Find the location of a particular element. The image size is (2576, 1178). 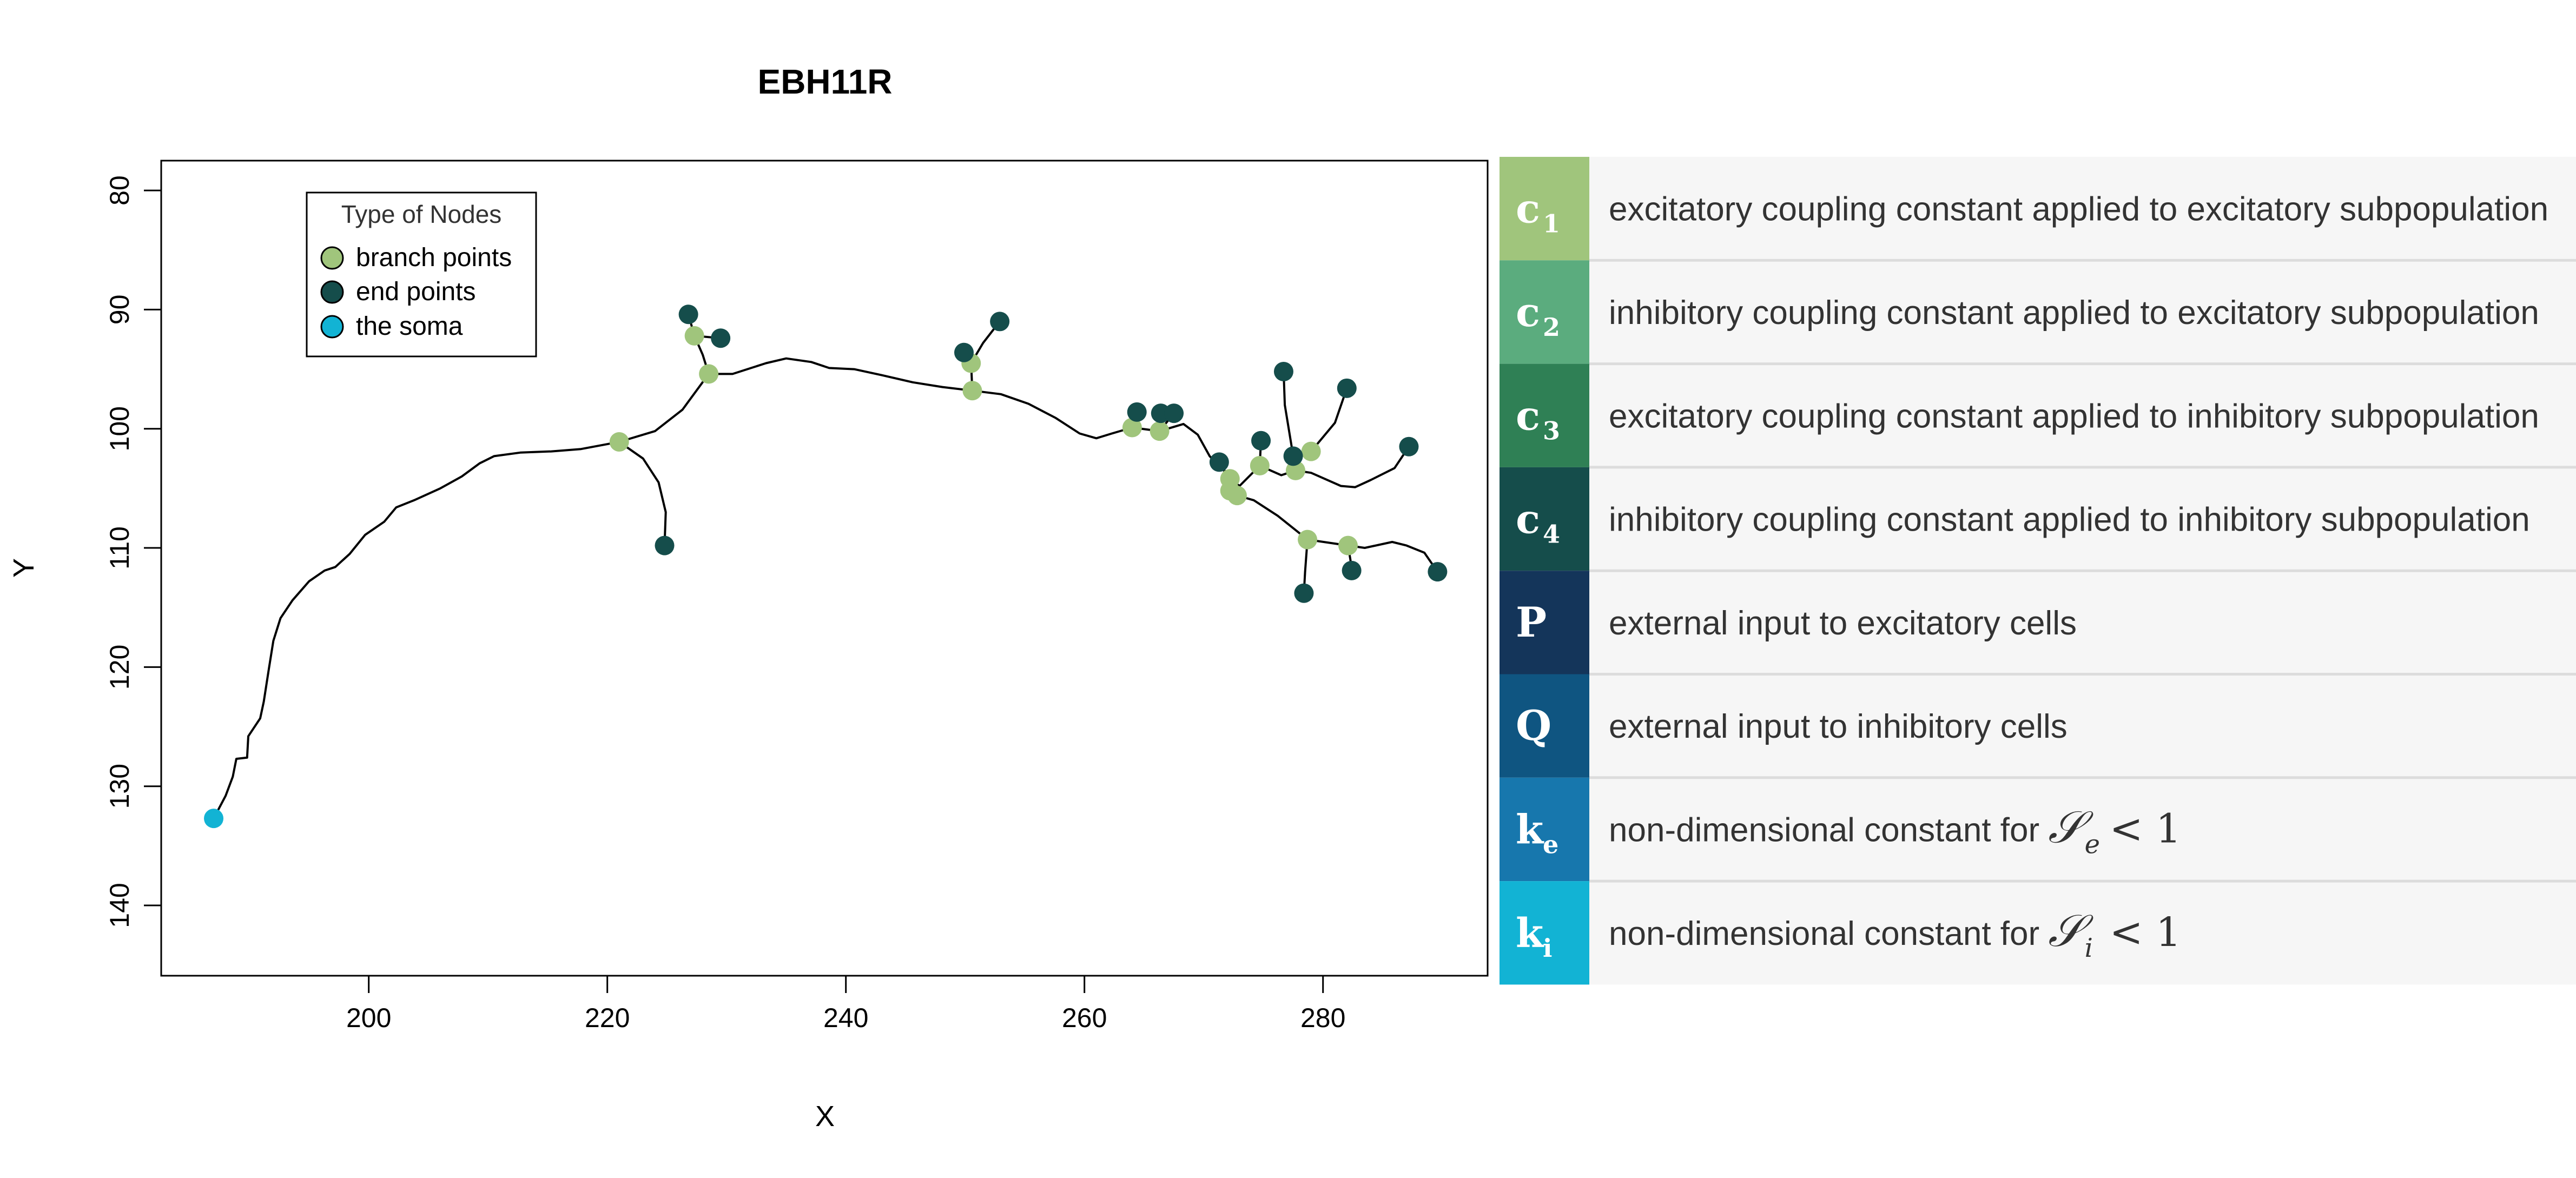

math-subscript: i is located at coordinates (2089, 948).